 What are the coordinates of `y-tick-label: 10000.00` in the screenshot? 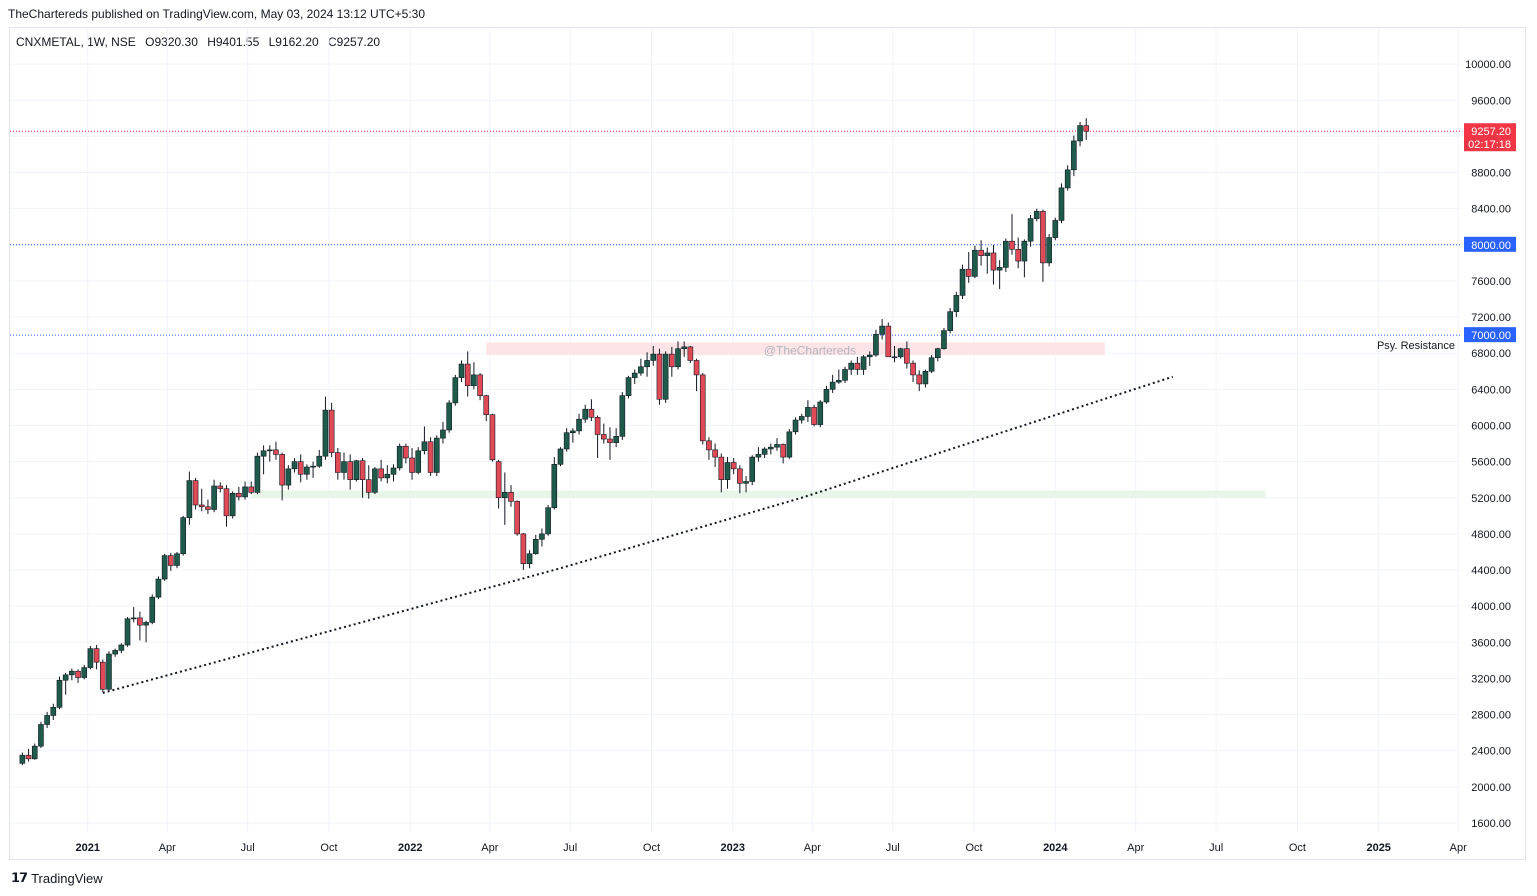 It's located at (1488, 65).